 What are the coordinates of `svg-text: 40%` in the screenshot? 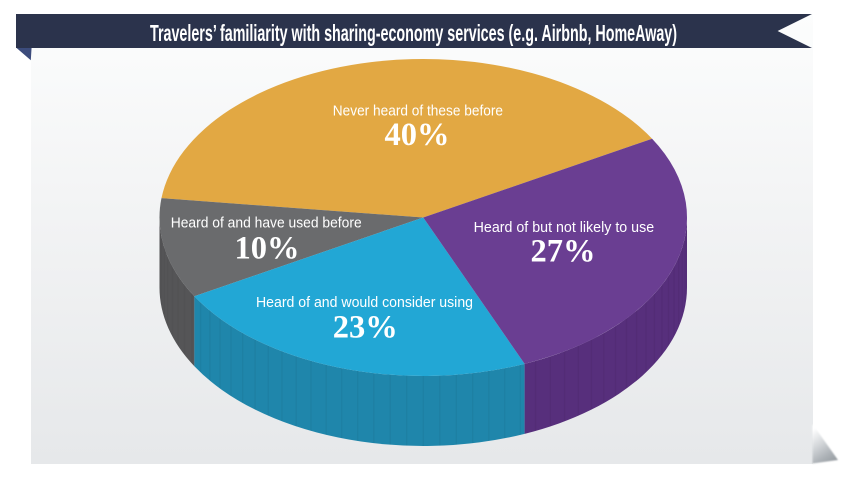 It's located at (417, 135).